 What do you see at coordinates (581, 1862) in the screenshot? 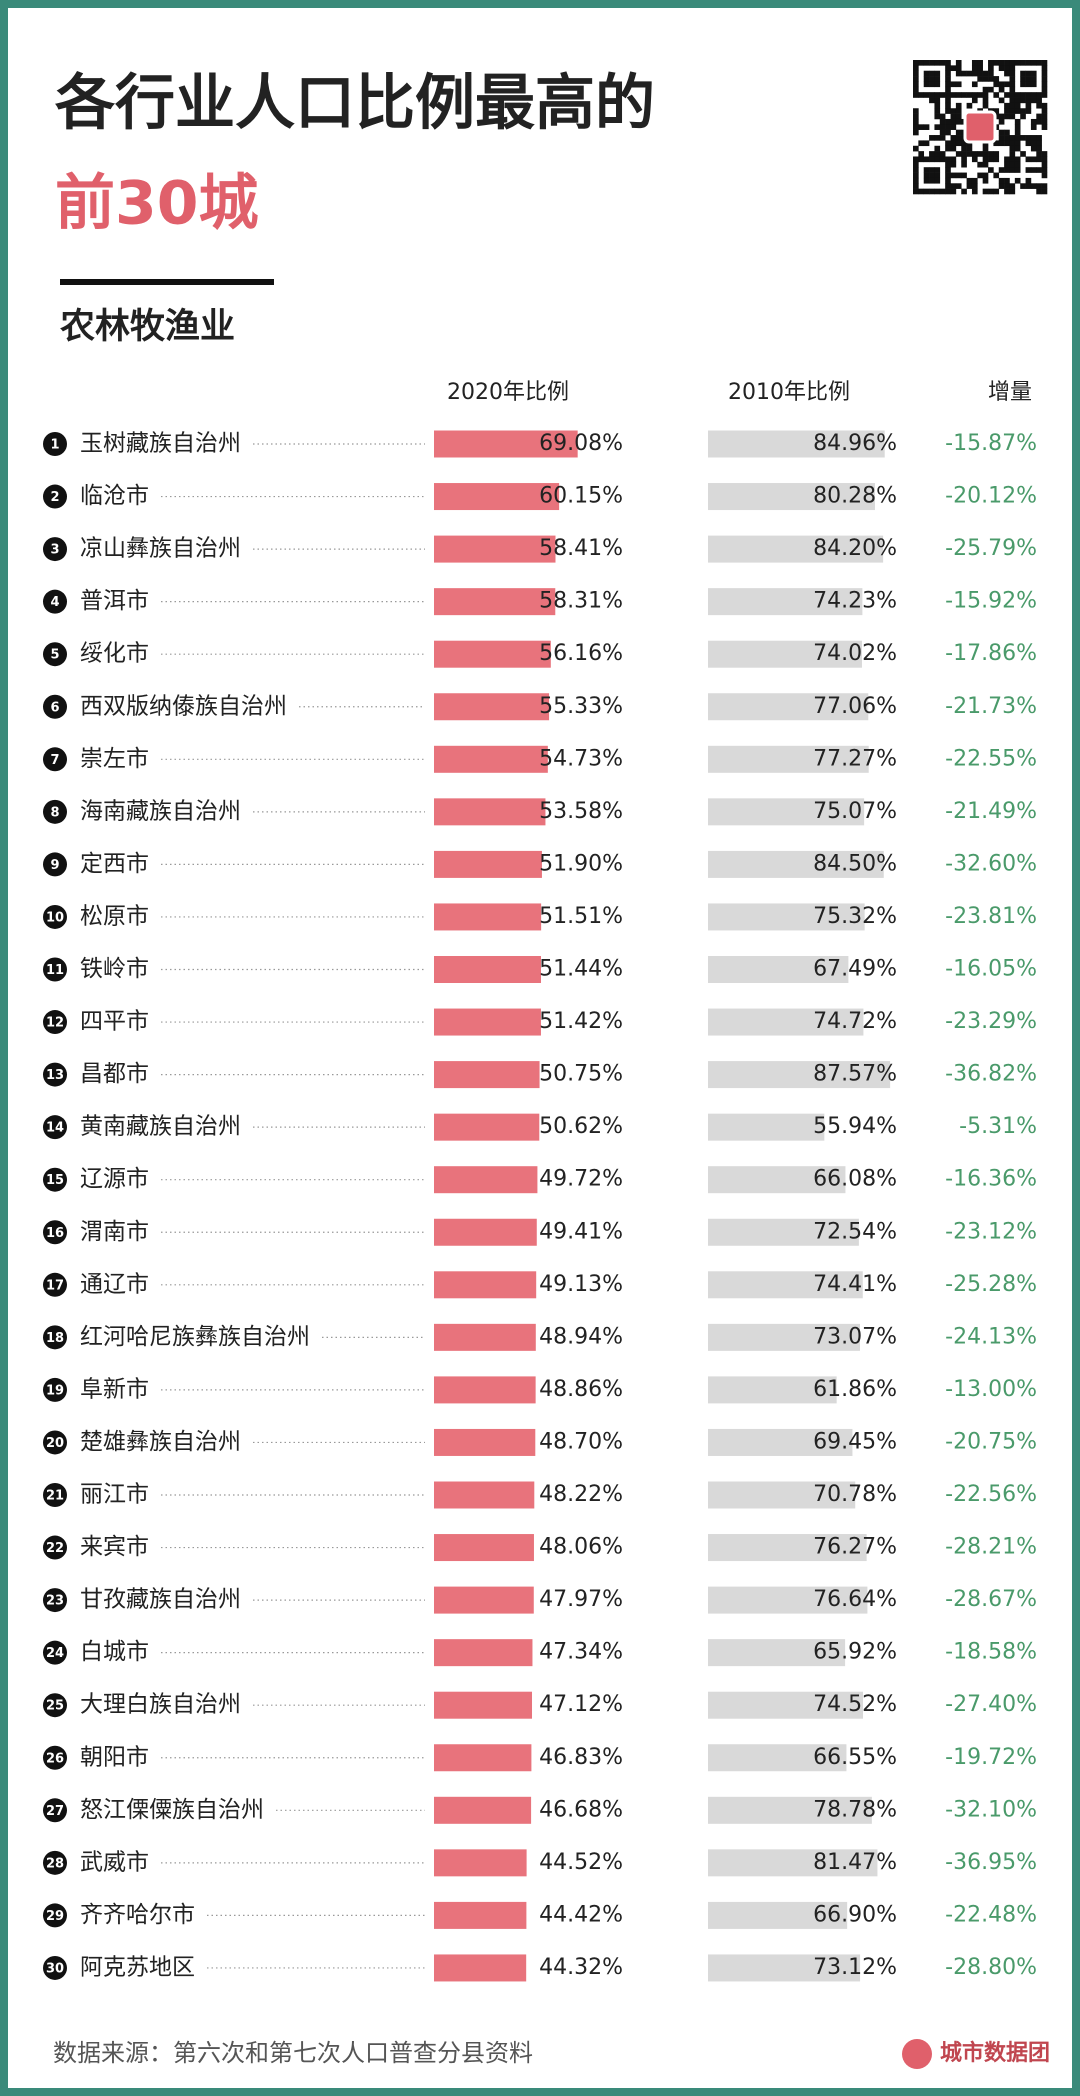
I see `value-label: 44.52%` at bounding box center [581, 1862].